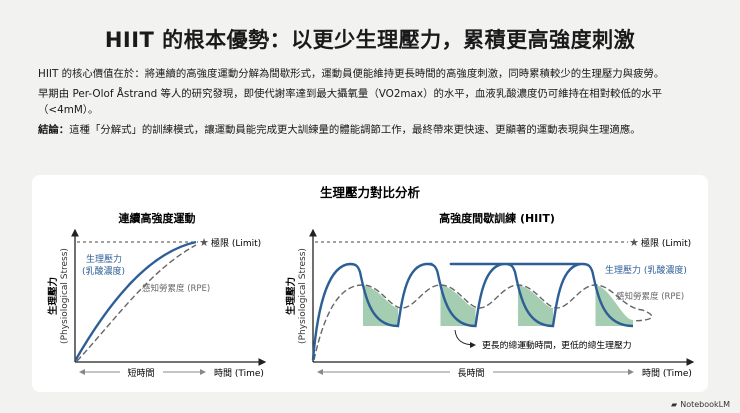 The image size is (740, 413). What do you see at coordinates (291, 296) in the screenshot?
I see `right-y-label-zh: 生理壓力` at bounding box center [291, 296].